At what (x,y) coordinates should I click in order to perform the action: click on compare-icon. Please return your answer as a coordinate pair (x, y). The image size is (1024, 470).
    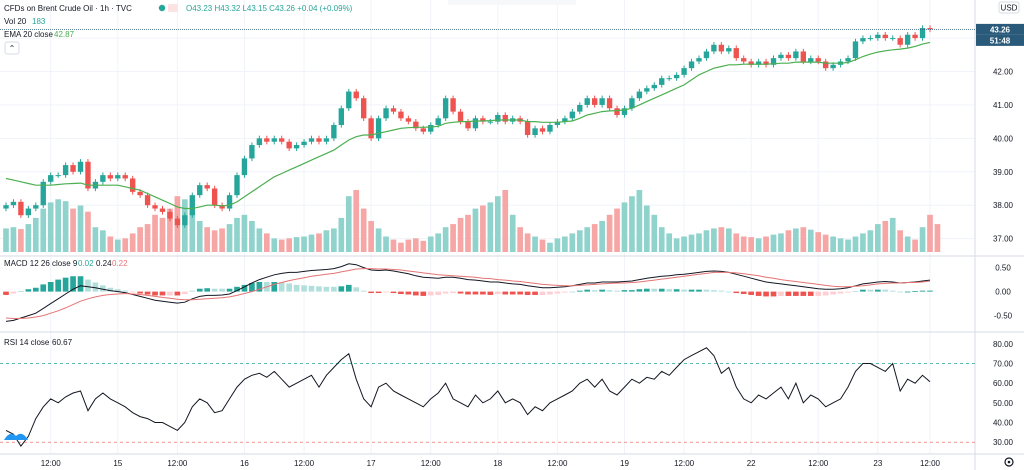
    Looking at the image, I should click on (173, 8).